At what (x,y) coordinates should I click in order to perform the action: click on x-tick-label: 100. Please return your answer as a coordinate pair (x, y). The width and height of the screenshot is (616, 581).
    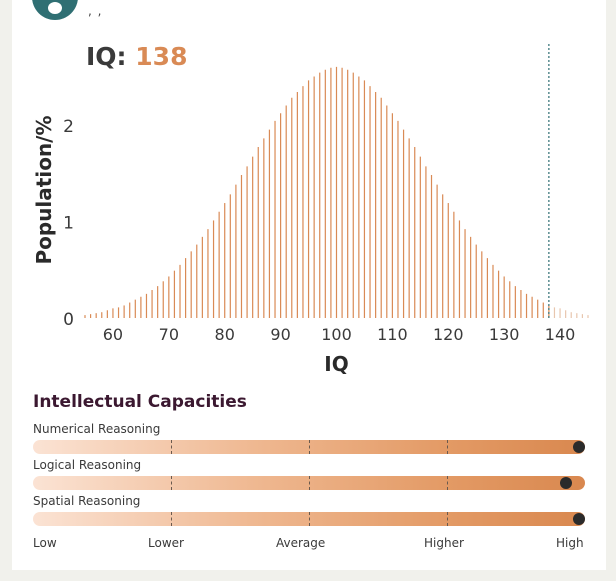
    Looking at the image, I should click on (336, 334).